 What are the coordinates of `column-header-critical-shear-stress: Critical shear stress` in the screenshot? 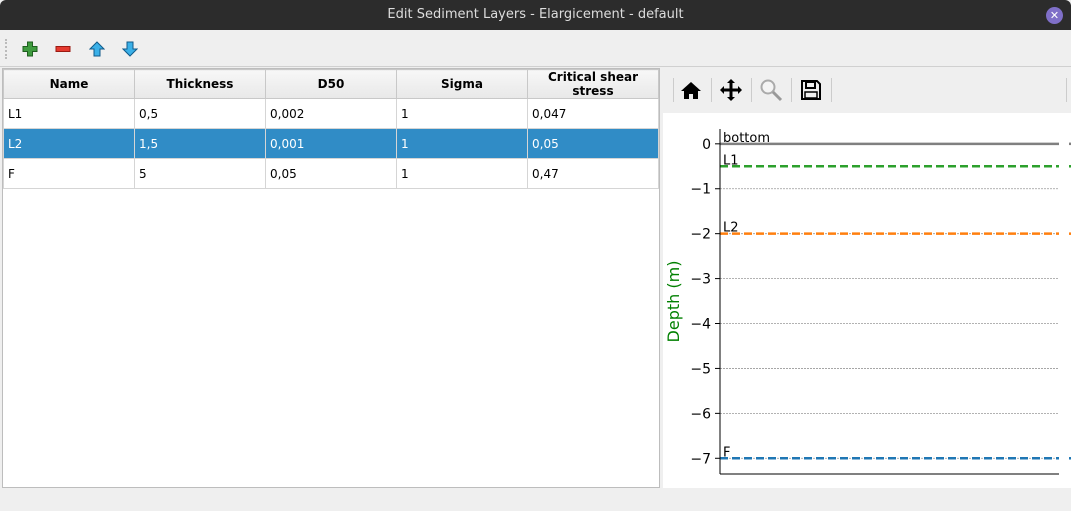 It's located at (593, 84).